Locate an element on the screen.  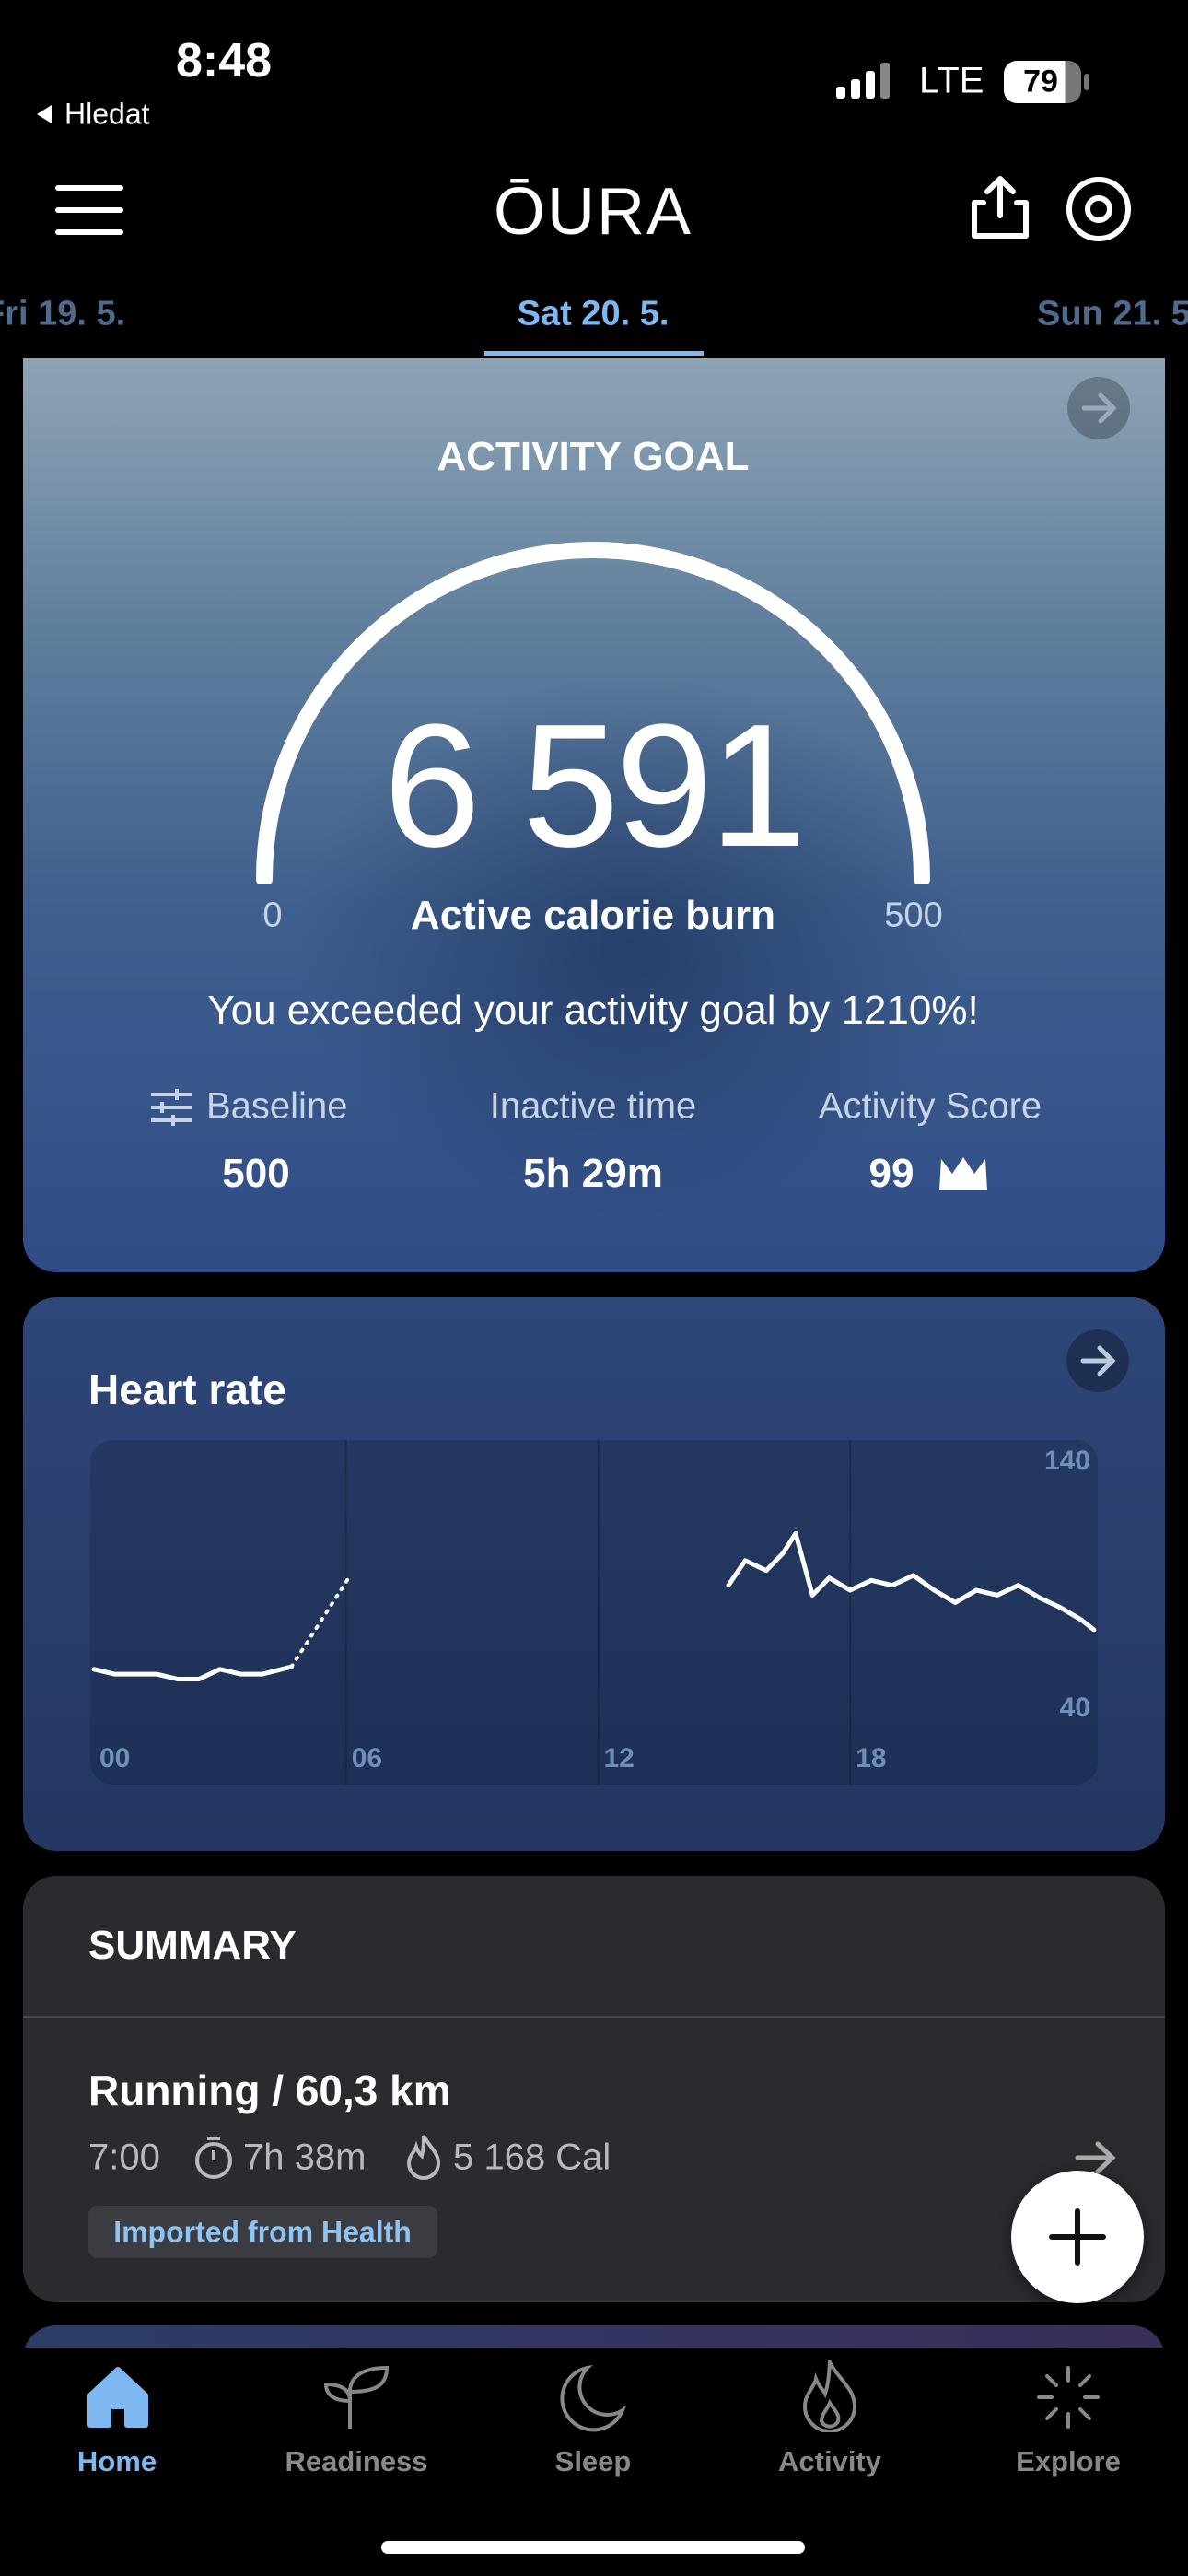
heart-rate-chart: 00 06 12 18 140 40 is located at coordinates (594, 1612).